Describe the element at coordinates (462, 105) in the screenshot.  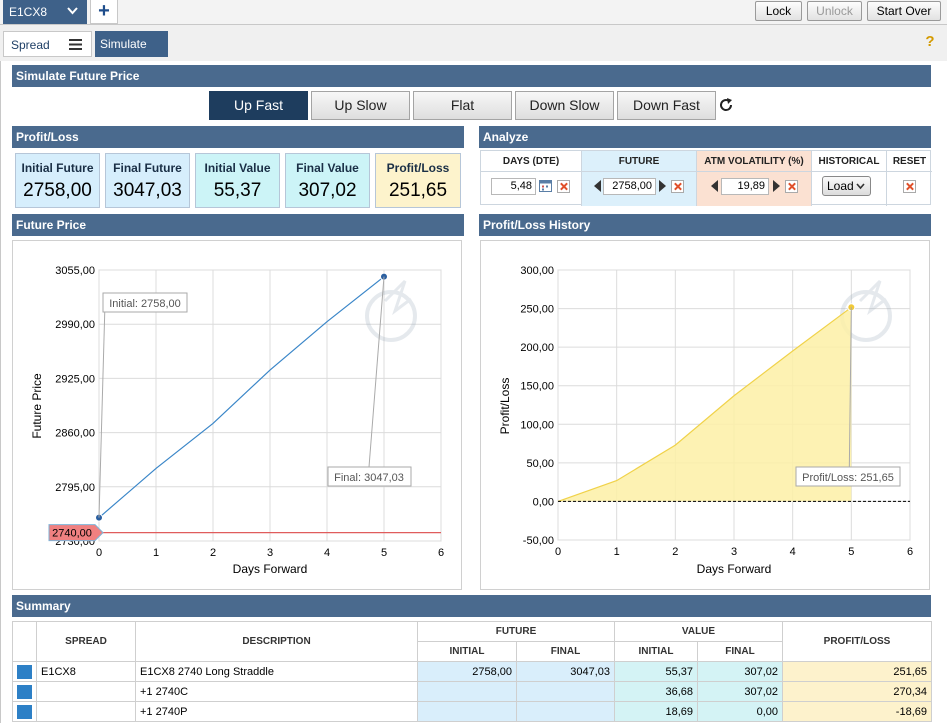
I see `flat-button: Flat` at that location.